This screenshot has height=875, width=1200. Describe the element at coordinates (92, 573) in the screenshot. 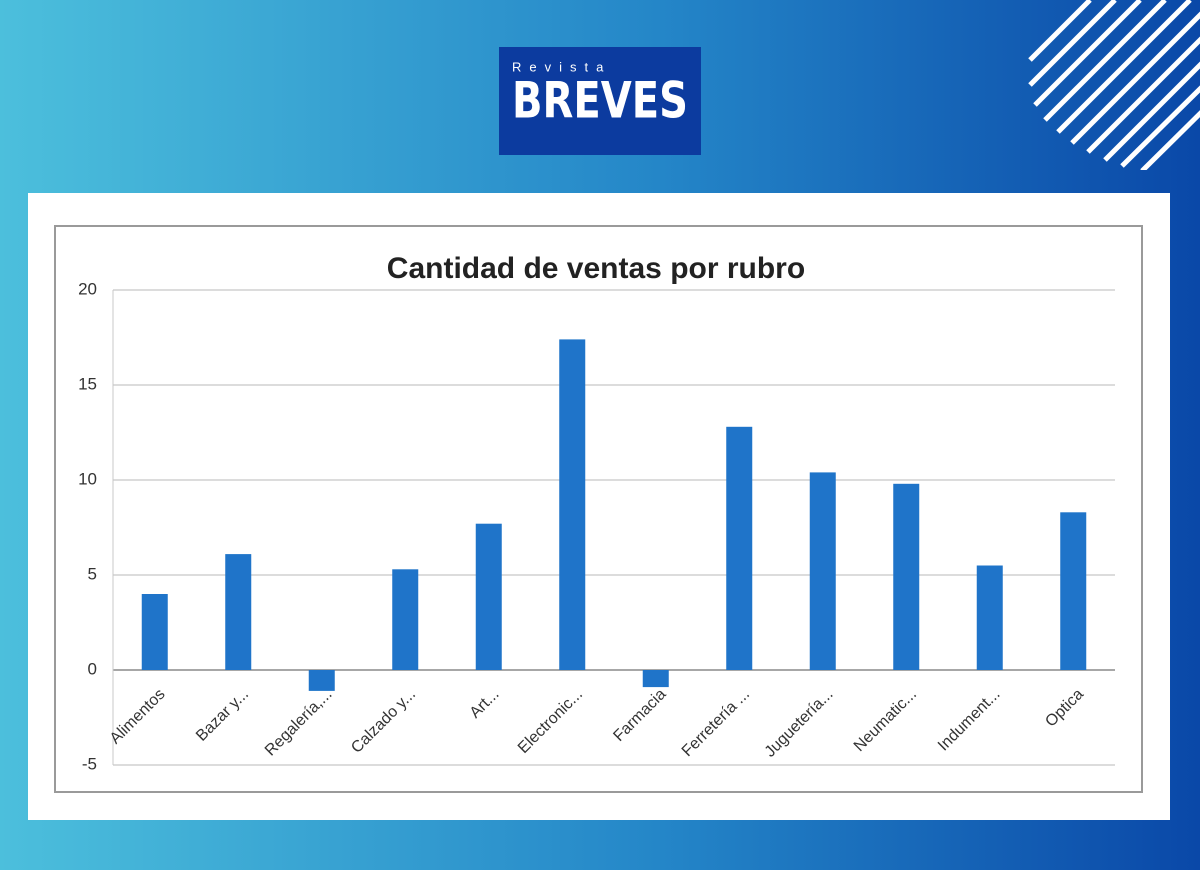

I see `y-tick-label: 5` at that location.